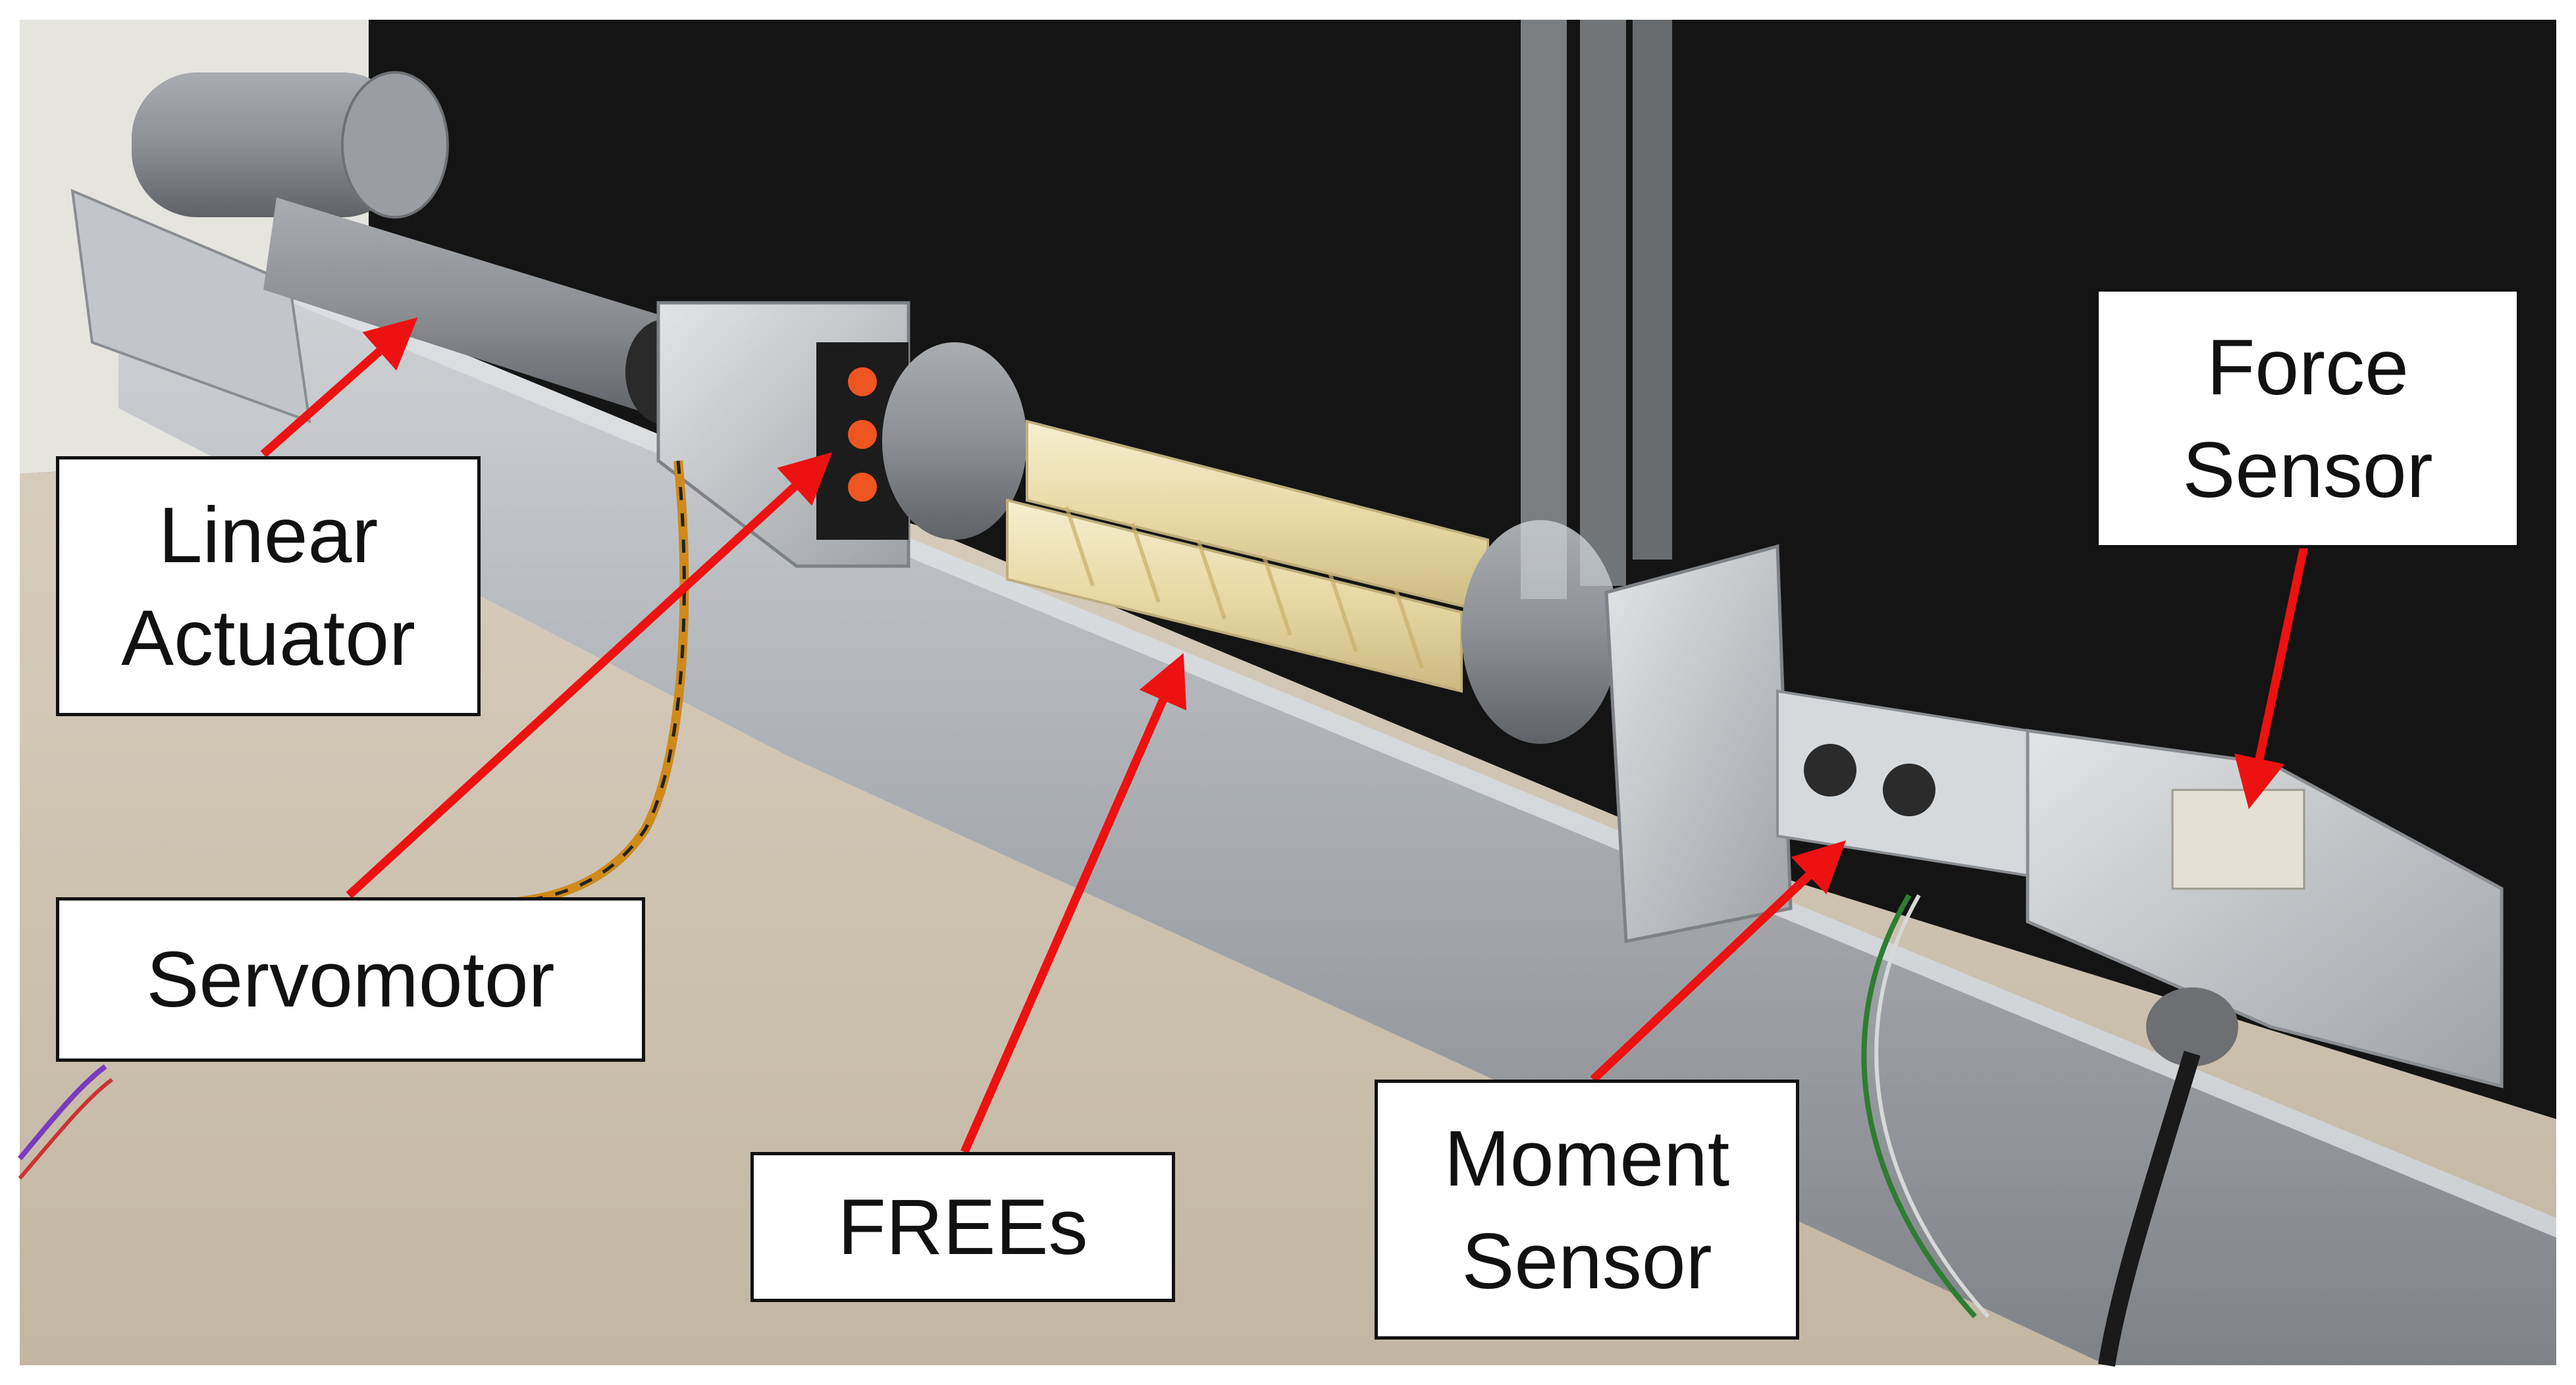 This screenshot has height=1385, width=2576. I want to click on force-sensor-connector, so click(2192, 1027).